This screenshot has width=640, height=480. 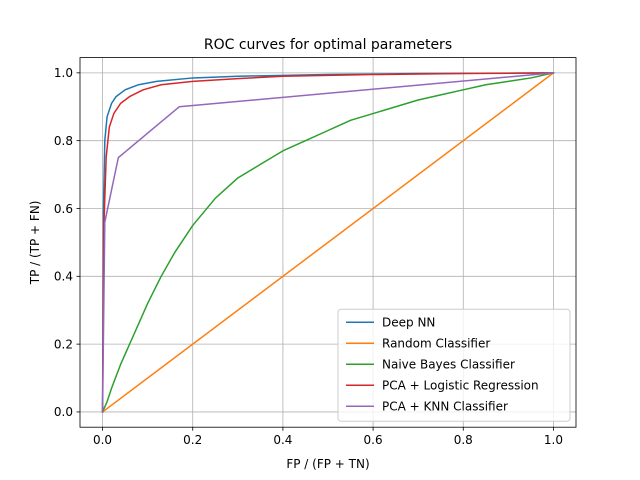 What do you see at coordinates (63, 344) in the screenshot?
I see `y-tick-label: 0.2` at bounding box center [63, 344].